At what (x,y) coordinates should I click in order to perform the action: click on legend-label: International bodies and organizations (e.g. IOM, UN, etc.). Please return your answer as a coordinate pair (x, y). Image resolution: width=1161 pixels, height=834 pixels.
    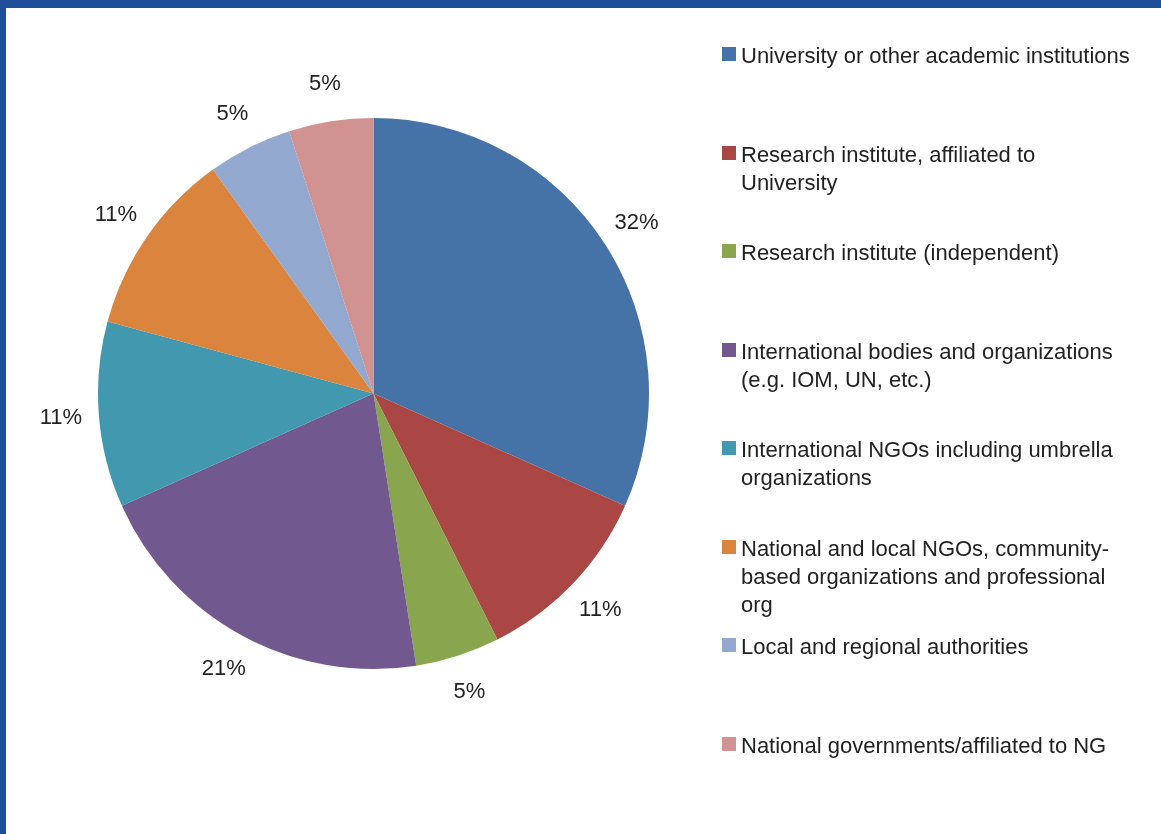
    Looking at the image, I should click on (927, 365).